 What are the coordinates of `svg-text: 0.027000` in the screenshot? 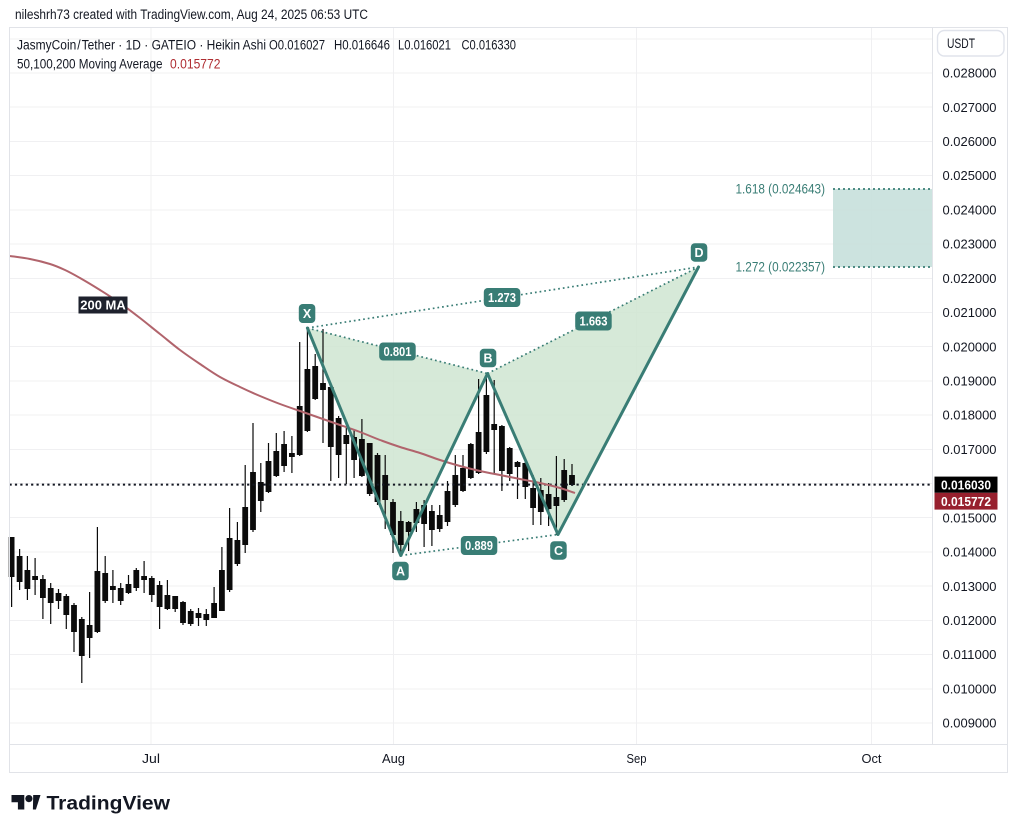 It's located at (970, 107).